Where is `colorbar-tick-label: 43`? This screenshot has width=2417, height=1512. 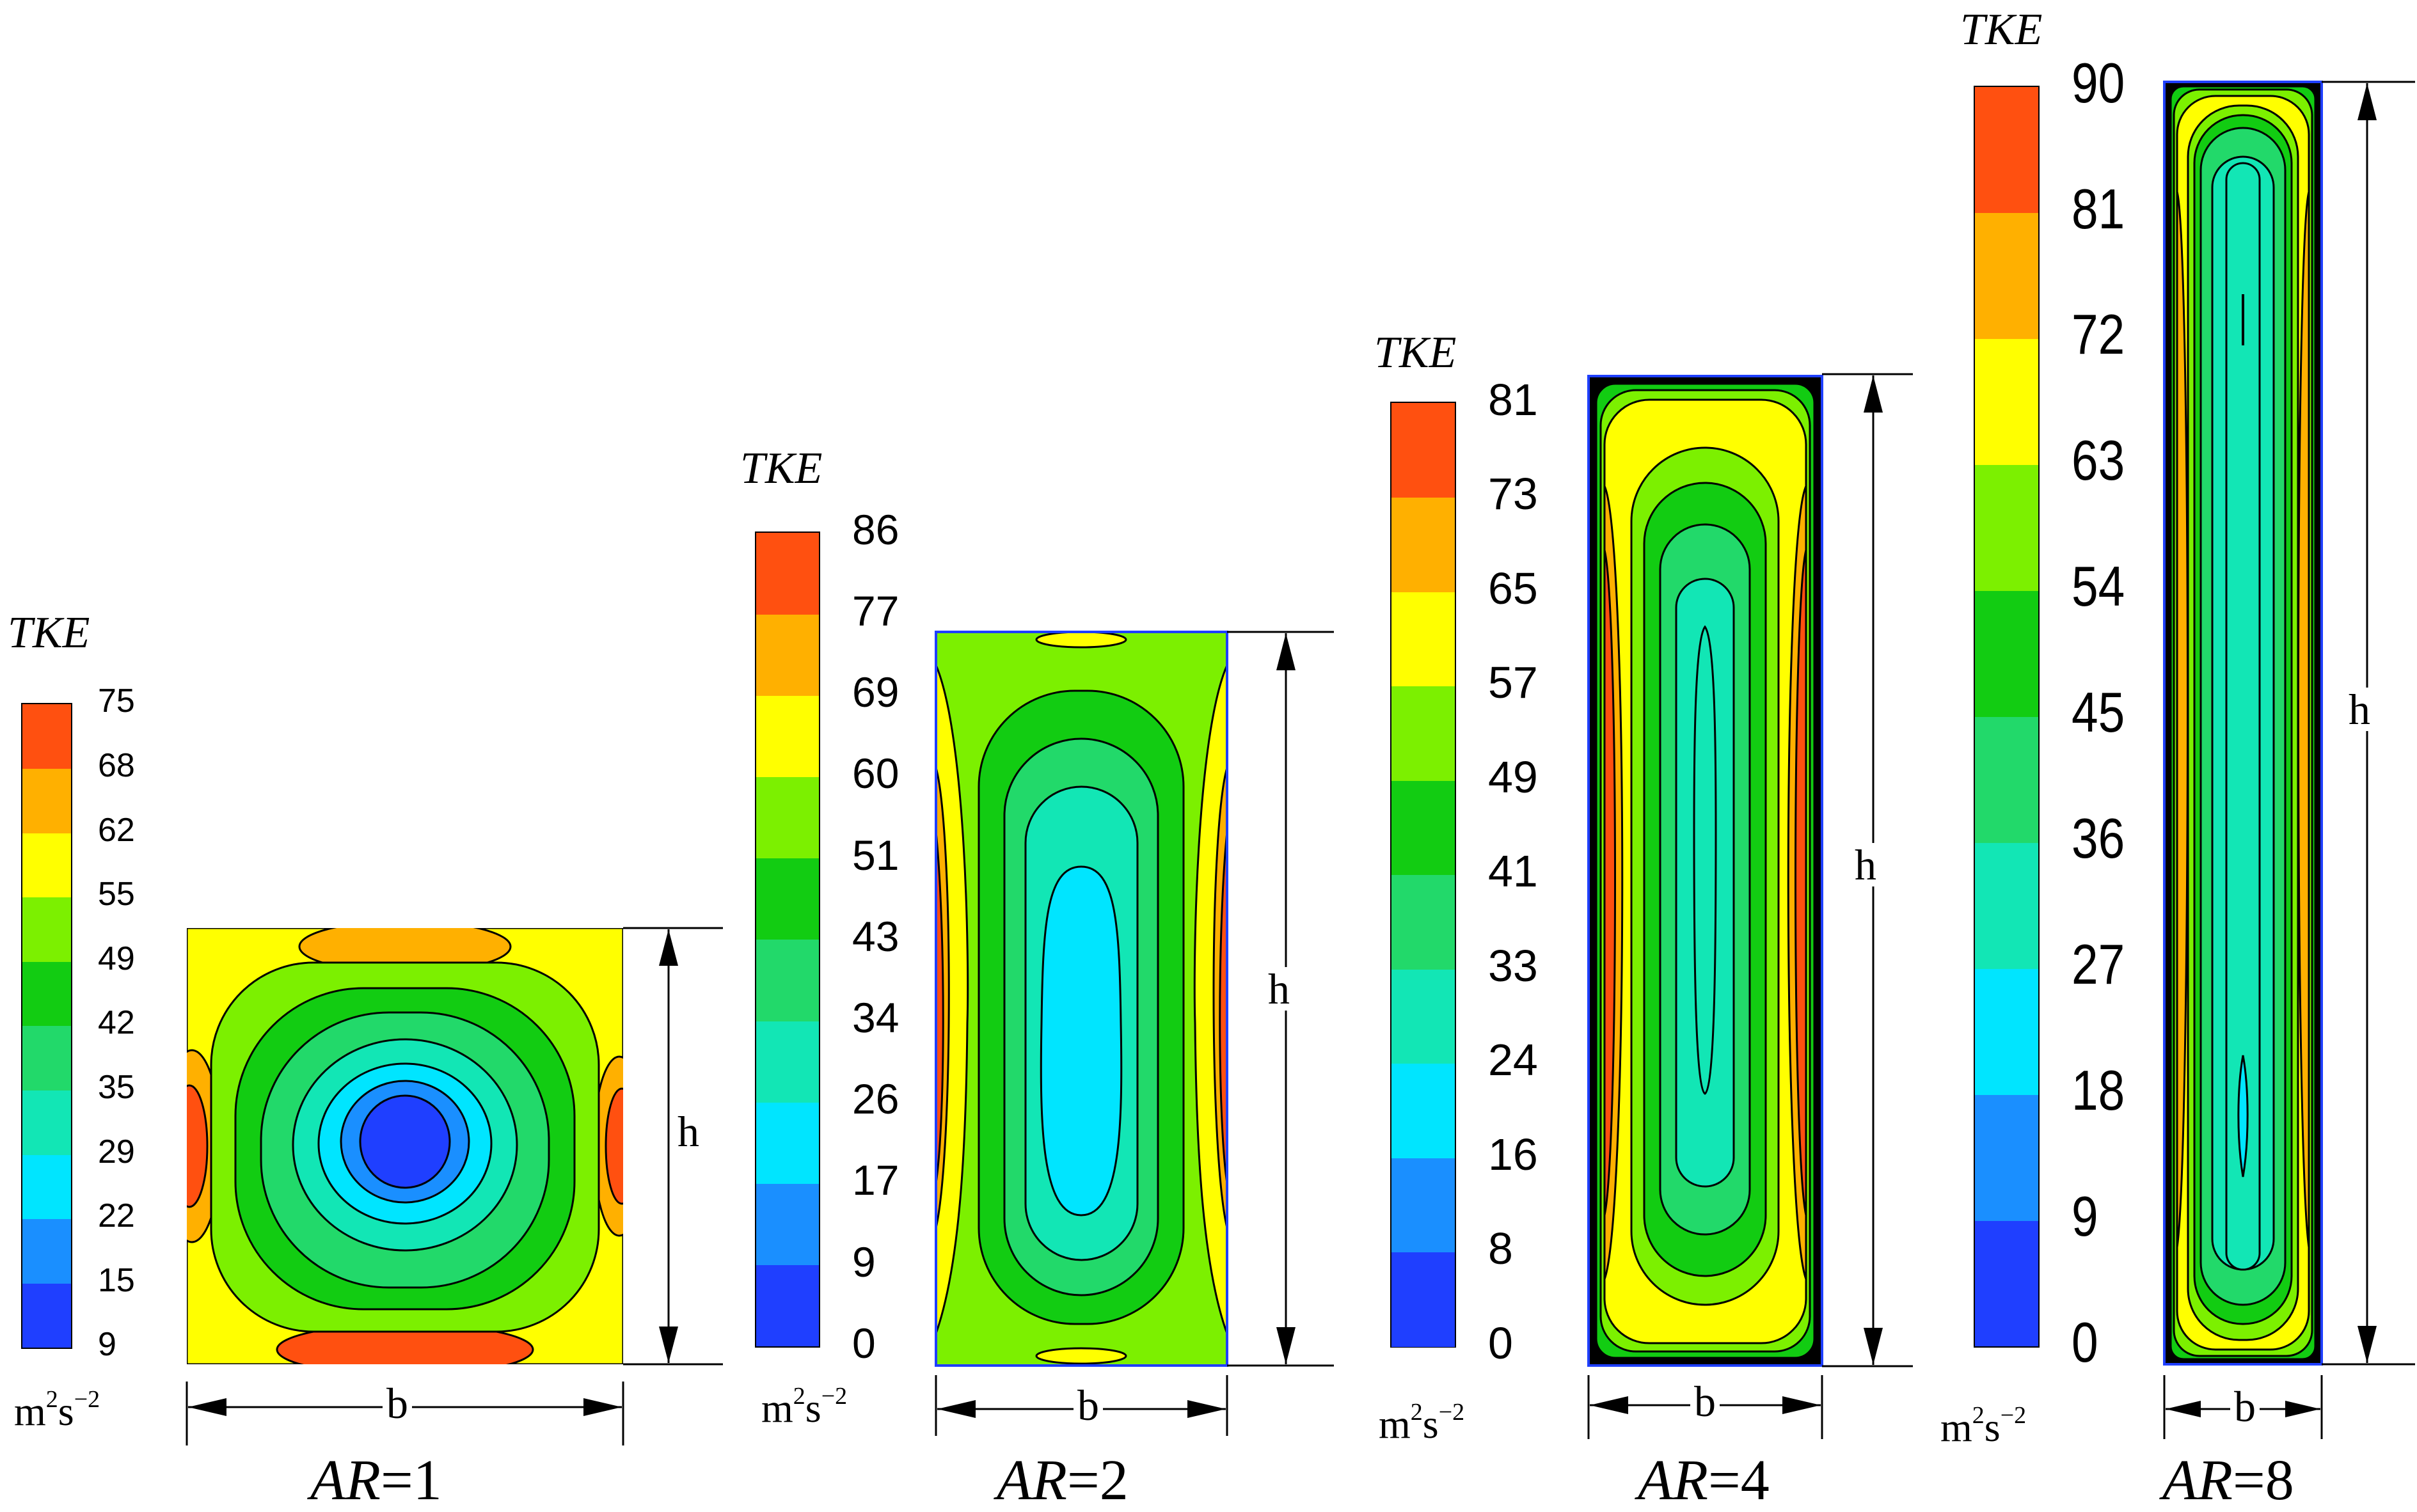 colorbar-tick-label: 43 is located at coordinates (875, 936).